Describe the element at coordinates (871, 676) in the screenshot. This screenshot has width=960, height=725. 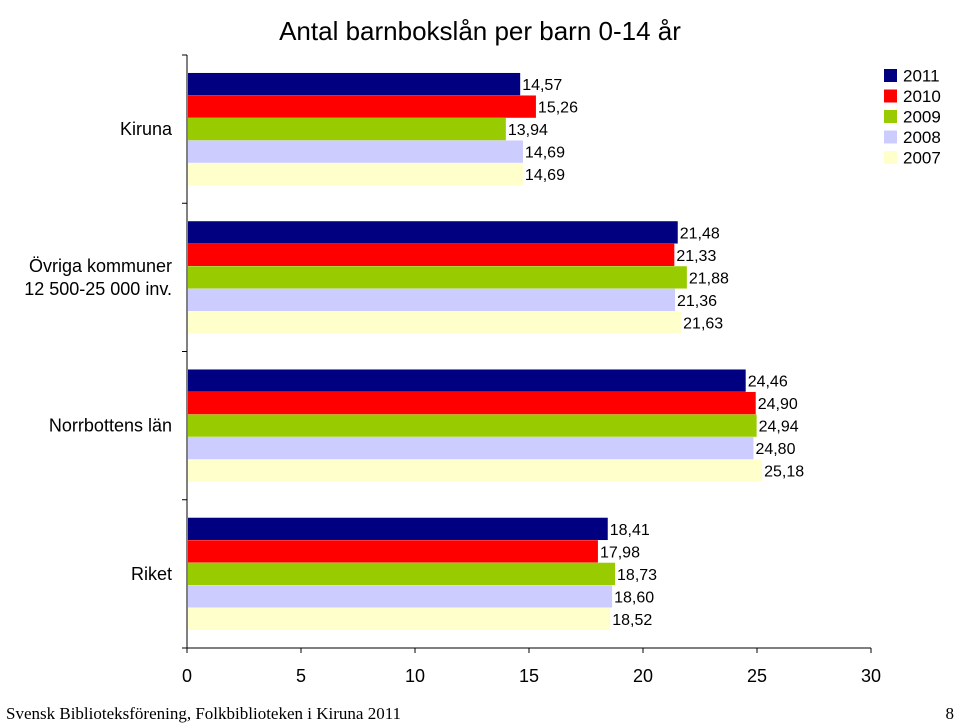
I see `x-tick-label: 30` at that location.